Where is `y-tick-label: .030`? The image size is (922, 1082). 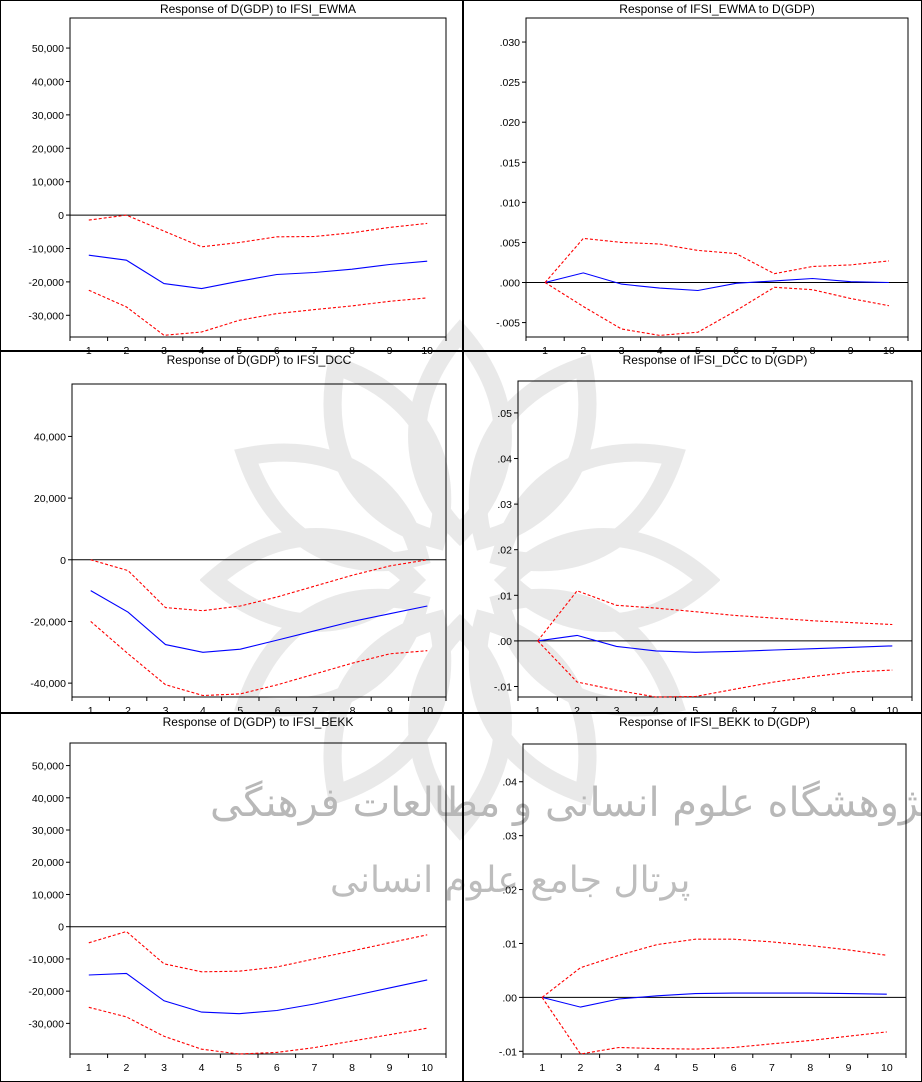
y-tick-label: .030 is located at coordinates (510, 43).